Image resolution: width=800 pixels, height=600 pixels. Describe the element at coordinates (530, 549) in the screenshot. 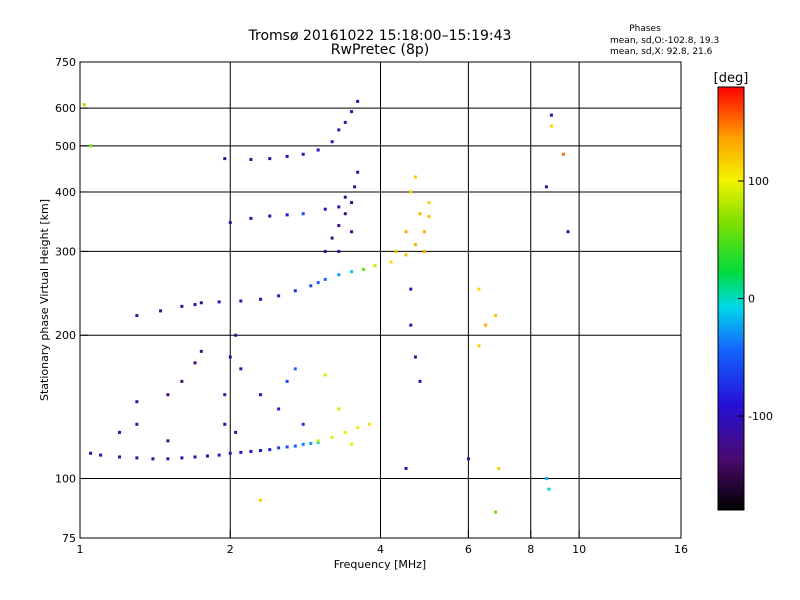

I see `x-tick-label: 8` at that location.